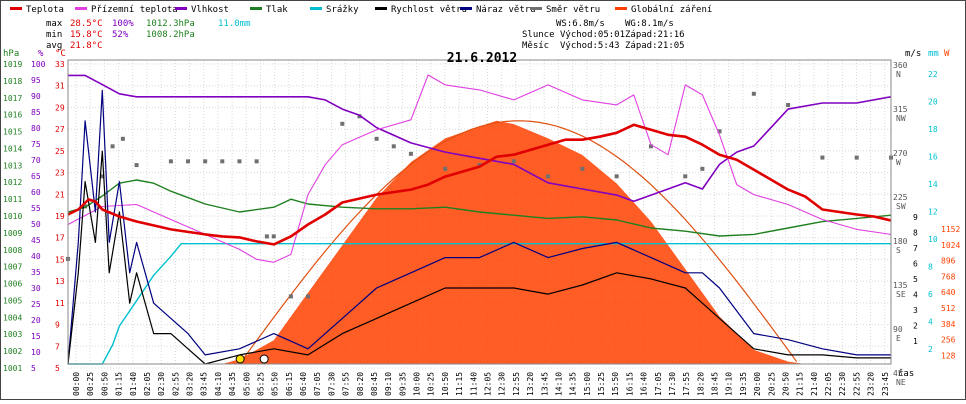 The image size is (966, 404). Describe the element at coordinates (388, 384) in the screenshot. I see `time-tick: 09:10` at that location.